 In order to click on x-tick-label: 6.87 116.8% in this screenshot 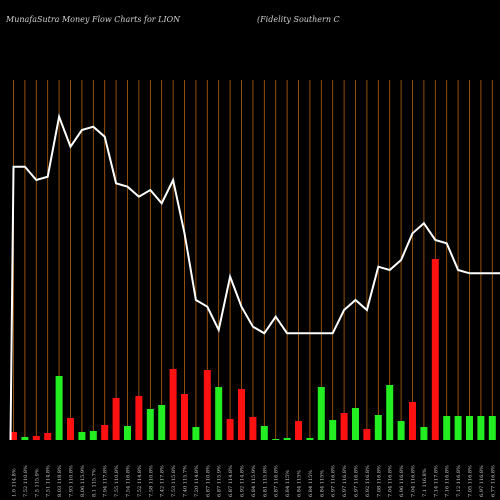, I will do `click(277, 481)`.